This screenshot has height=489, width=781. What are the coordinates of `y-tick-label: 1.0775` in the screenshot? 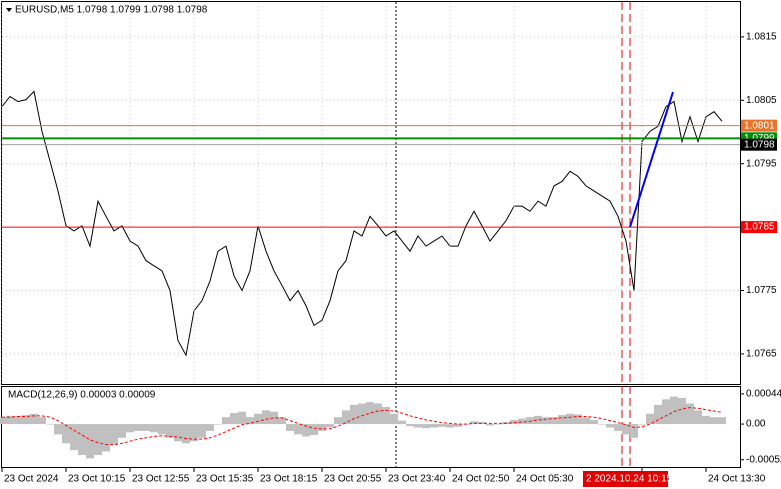 It's located at (761, 290).